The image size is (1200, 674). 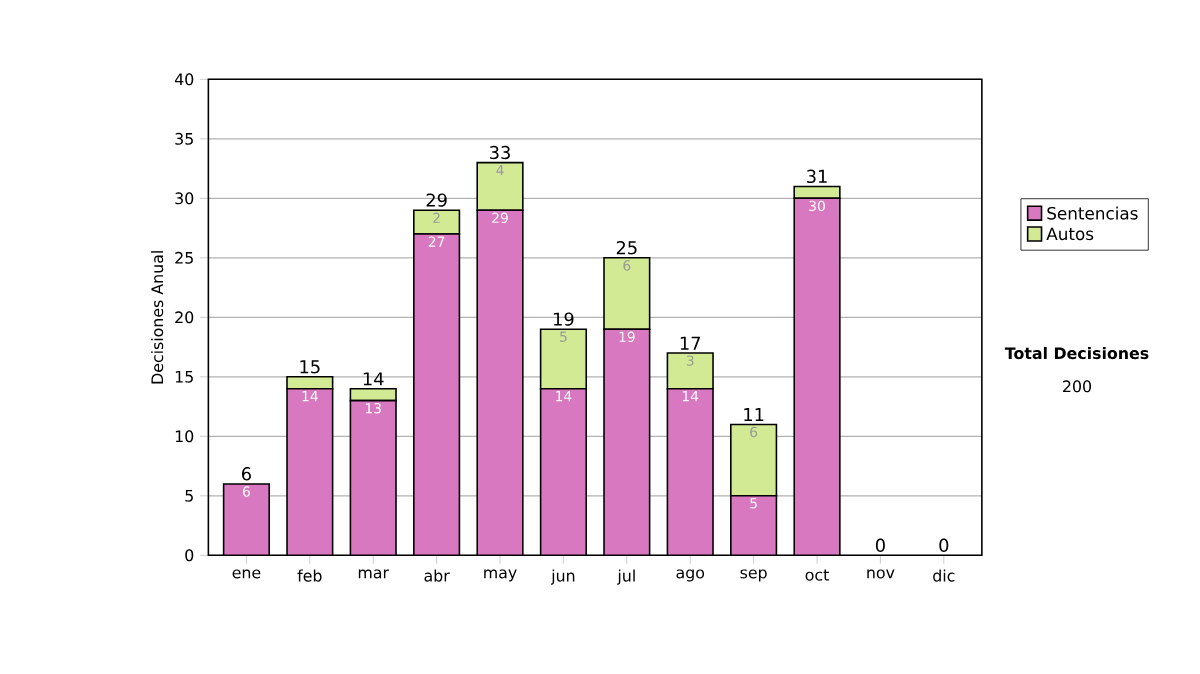 What do you see at coordinates (373, 379) in the screenshot?
I see `total-label: 14` at bounding box center [373, 379].